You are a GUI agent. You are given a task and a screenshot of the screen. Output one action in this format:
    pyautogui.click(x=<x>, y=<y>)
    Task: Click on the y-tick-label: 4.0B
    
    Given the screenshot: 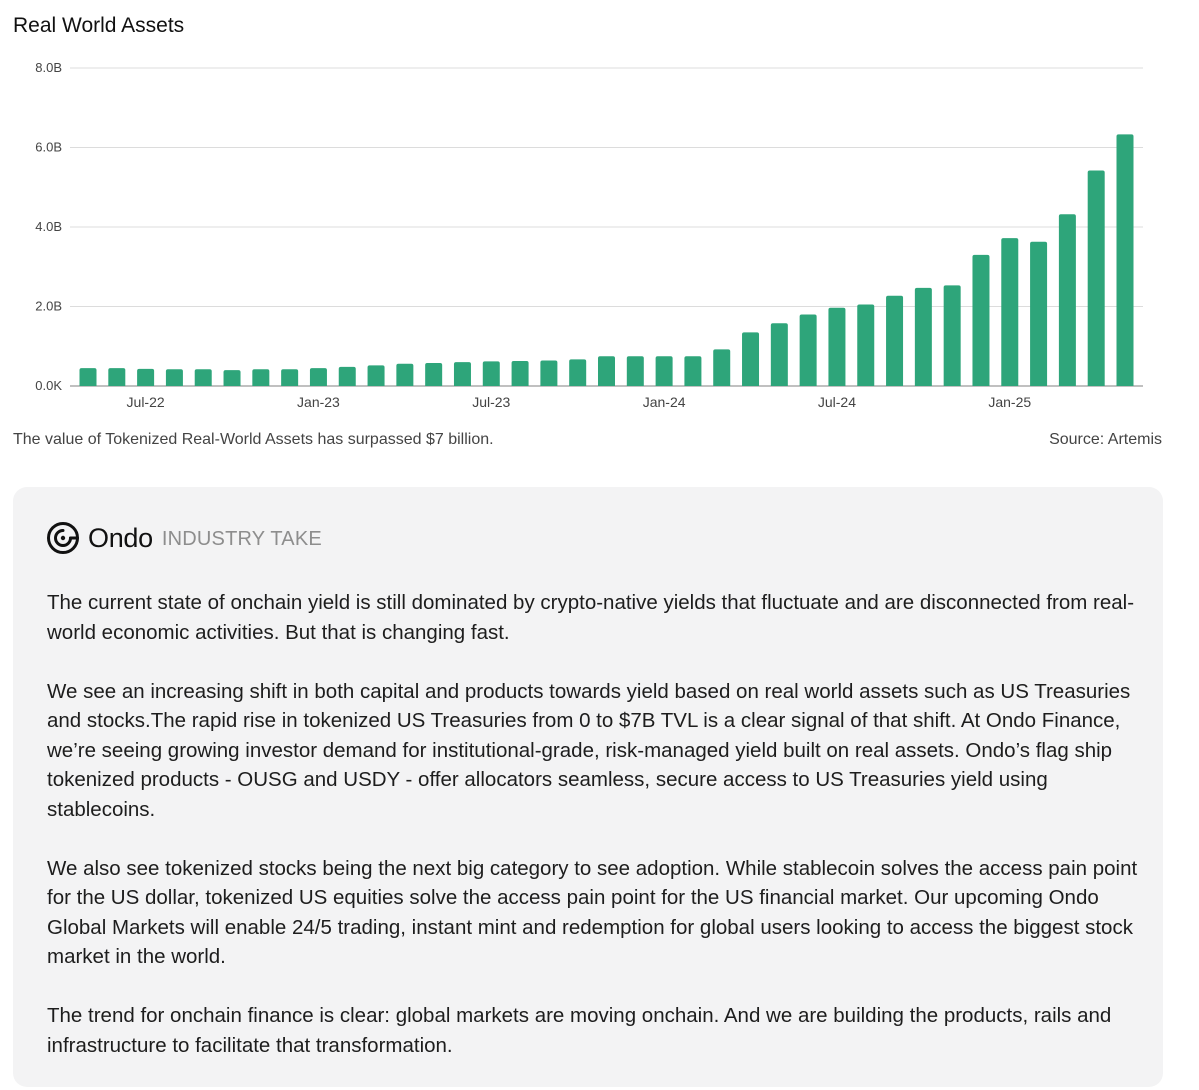 What is the action you would take?
    pyautogui.click(x=48, y=226)
    